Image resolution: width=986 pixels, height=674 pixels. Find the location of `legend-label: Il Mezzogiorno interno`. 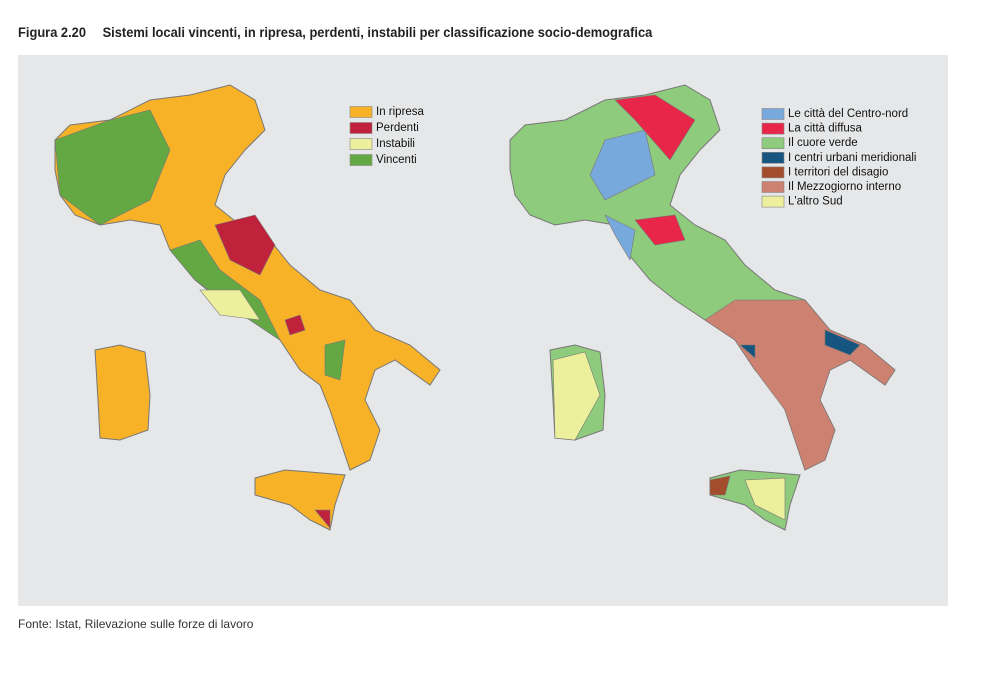

legend-label: Il Mezzogiorno interno is located at coordinates (844, 187).